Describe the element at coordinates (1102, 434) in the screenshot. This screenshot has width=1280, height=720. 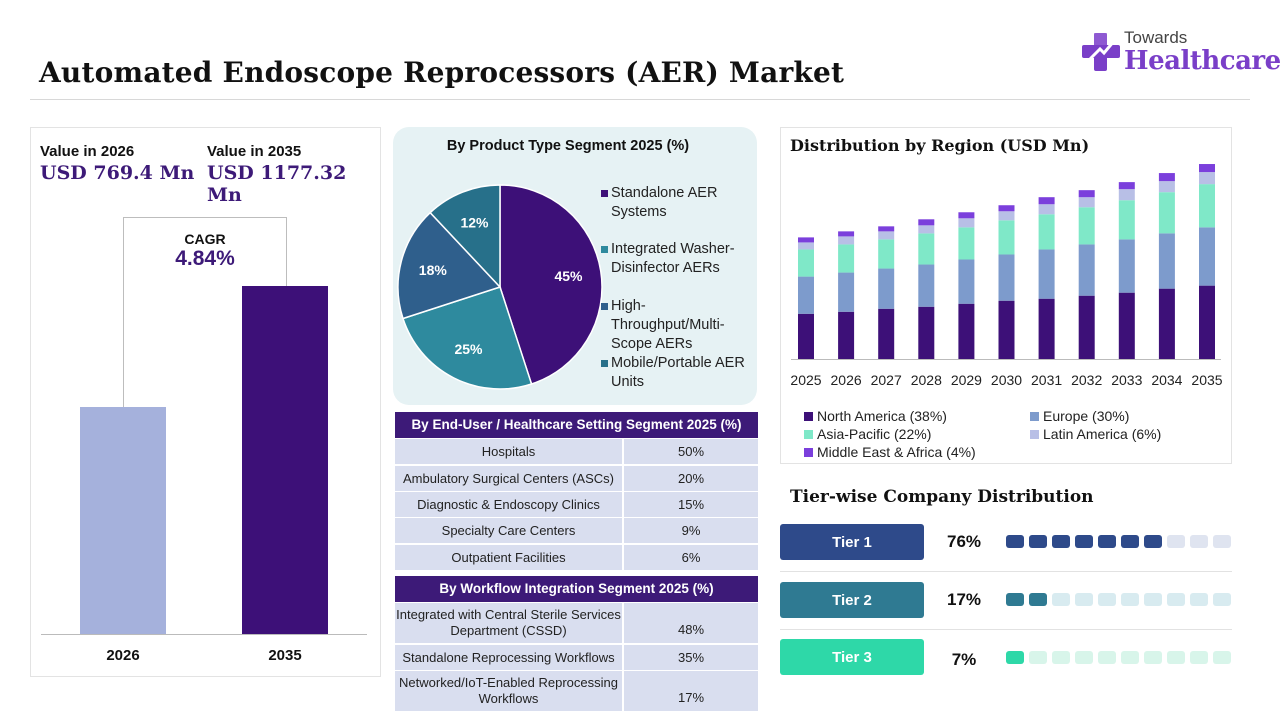
I see `legend-label: Latin America (6%)` at that location.